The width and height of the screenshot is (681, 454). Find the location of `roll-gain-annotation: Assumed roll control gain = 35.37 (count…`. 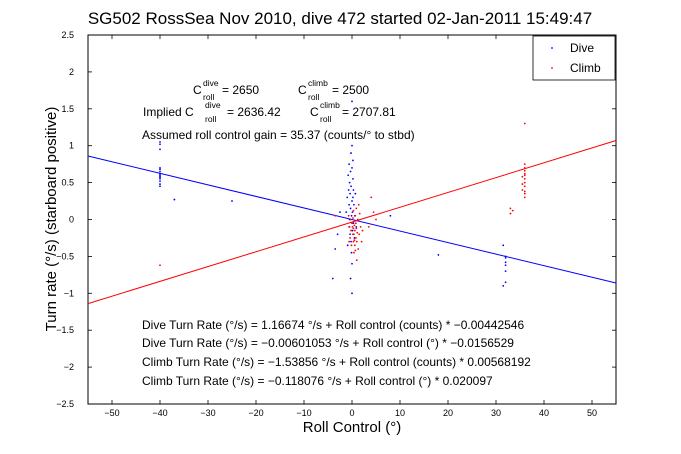

roll-gain-annotation: Assumed roll control gain = 35.37 (count… is located at coordinates (278, 135).